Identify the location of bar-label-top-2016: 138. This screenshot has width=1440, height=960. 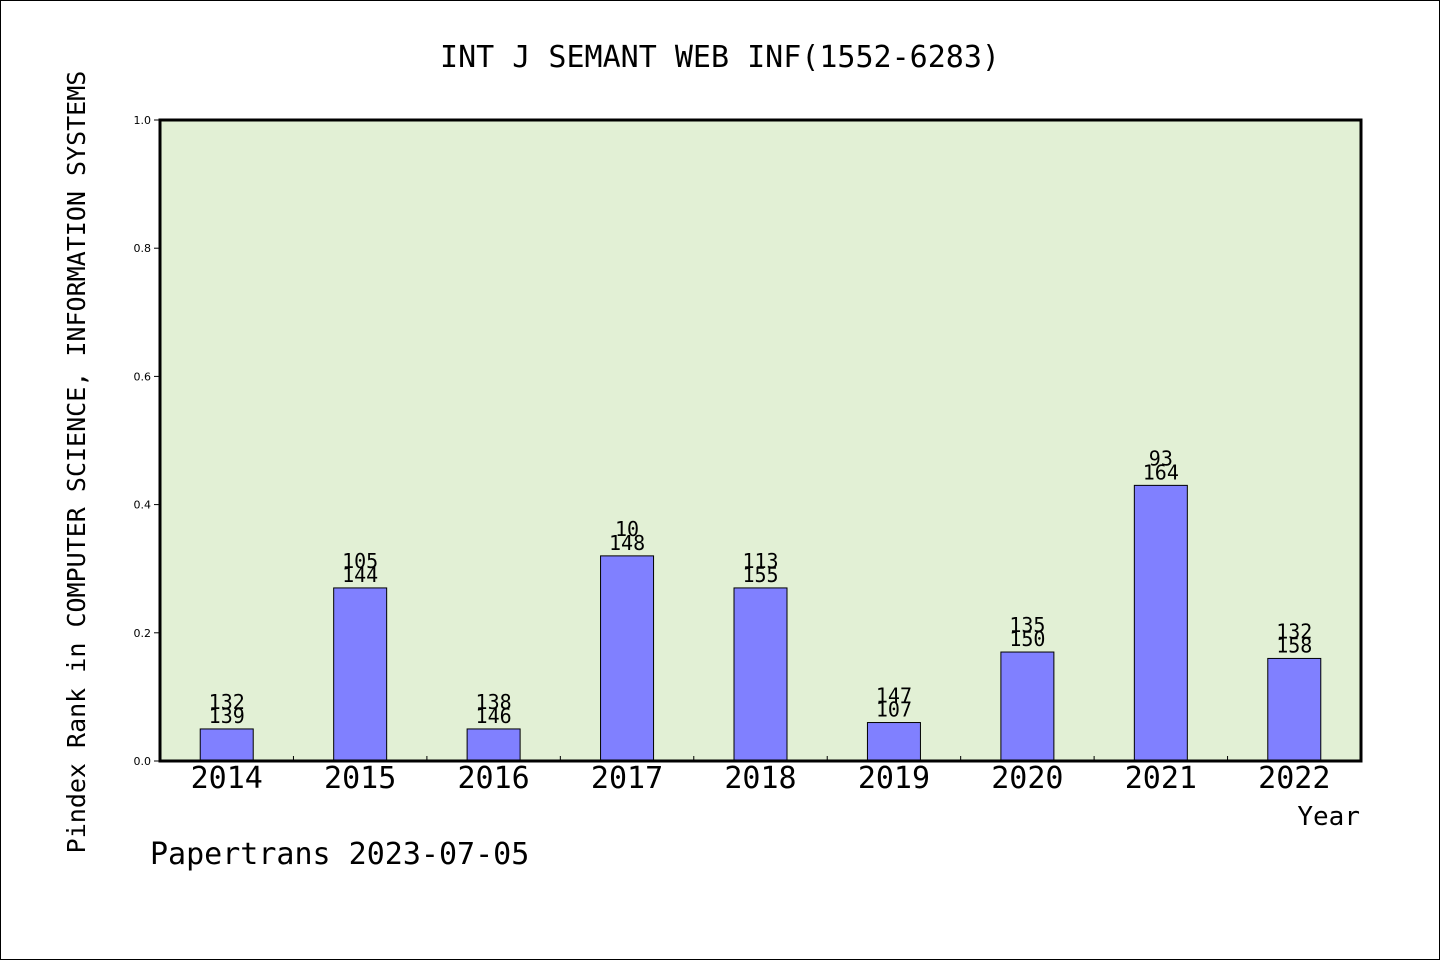
(494, 702).